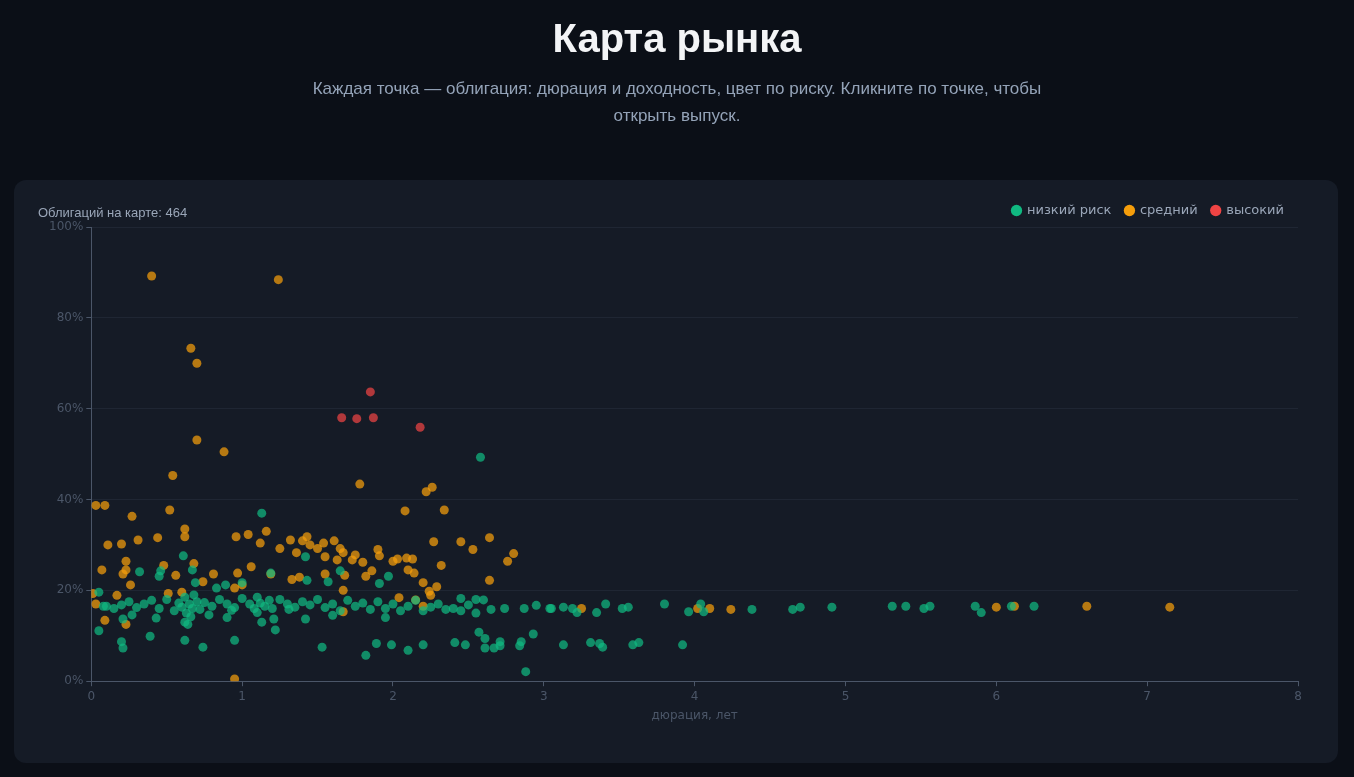 The width and height of the screenshot is (1354, 777). What do you see at coordinates (996, 695) in the screenshot?
I see `x-tick-label: 6` at bounding box center [996, 695].